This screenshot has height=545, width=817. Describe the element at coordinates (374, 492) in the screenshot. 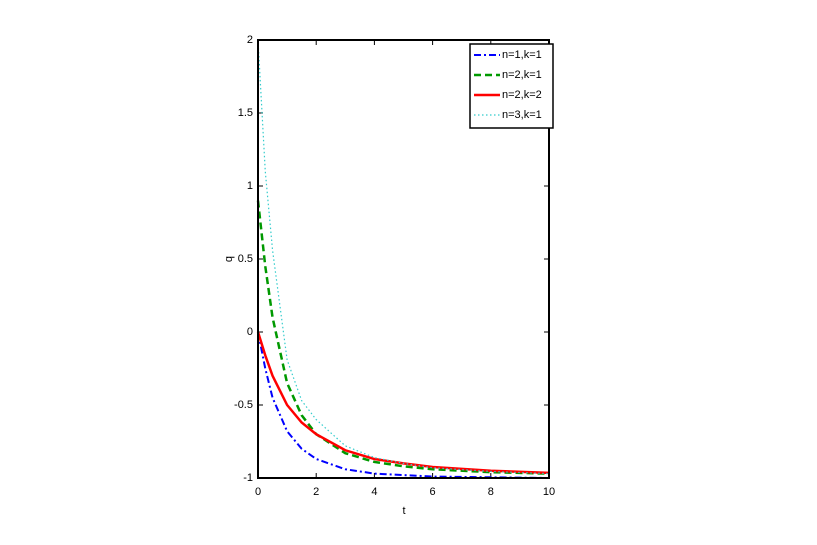

I see `x-tick-label: 4` at that location.